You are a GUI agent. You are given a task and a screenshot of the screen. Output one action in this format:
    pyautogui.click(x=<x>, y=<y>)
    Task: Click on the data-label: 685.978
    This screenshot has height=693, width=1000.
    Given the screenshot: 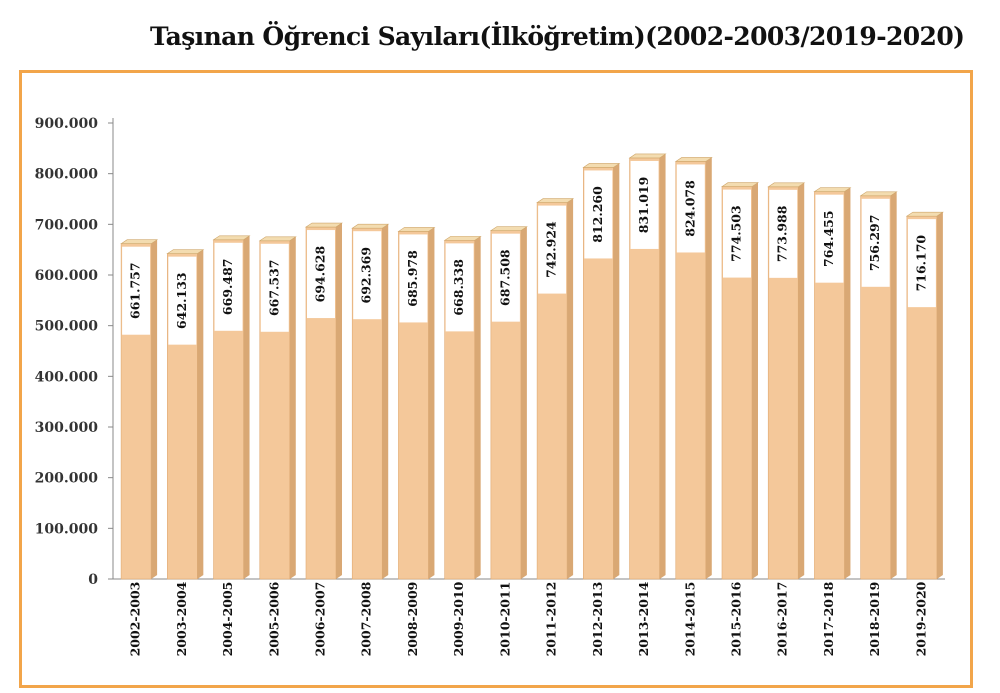 What is the action you would take?
    pyautogui.click(x=412, y=278)
    